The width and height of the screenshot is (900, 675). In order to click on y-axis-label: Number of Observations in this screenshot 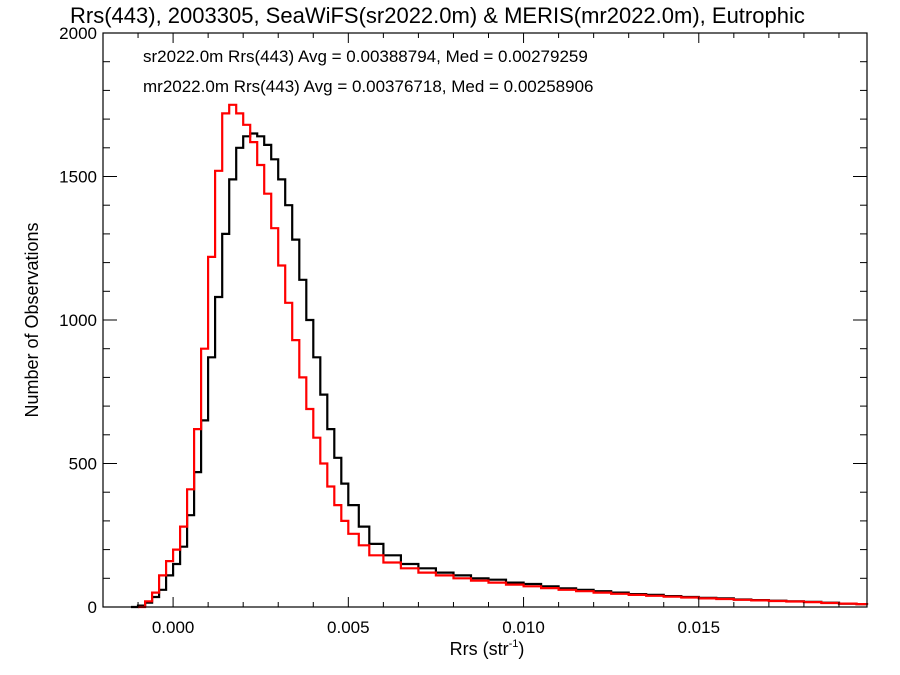, I will do `click(32, 319)`.